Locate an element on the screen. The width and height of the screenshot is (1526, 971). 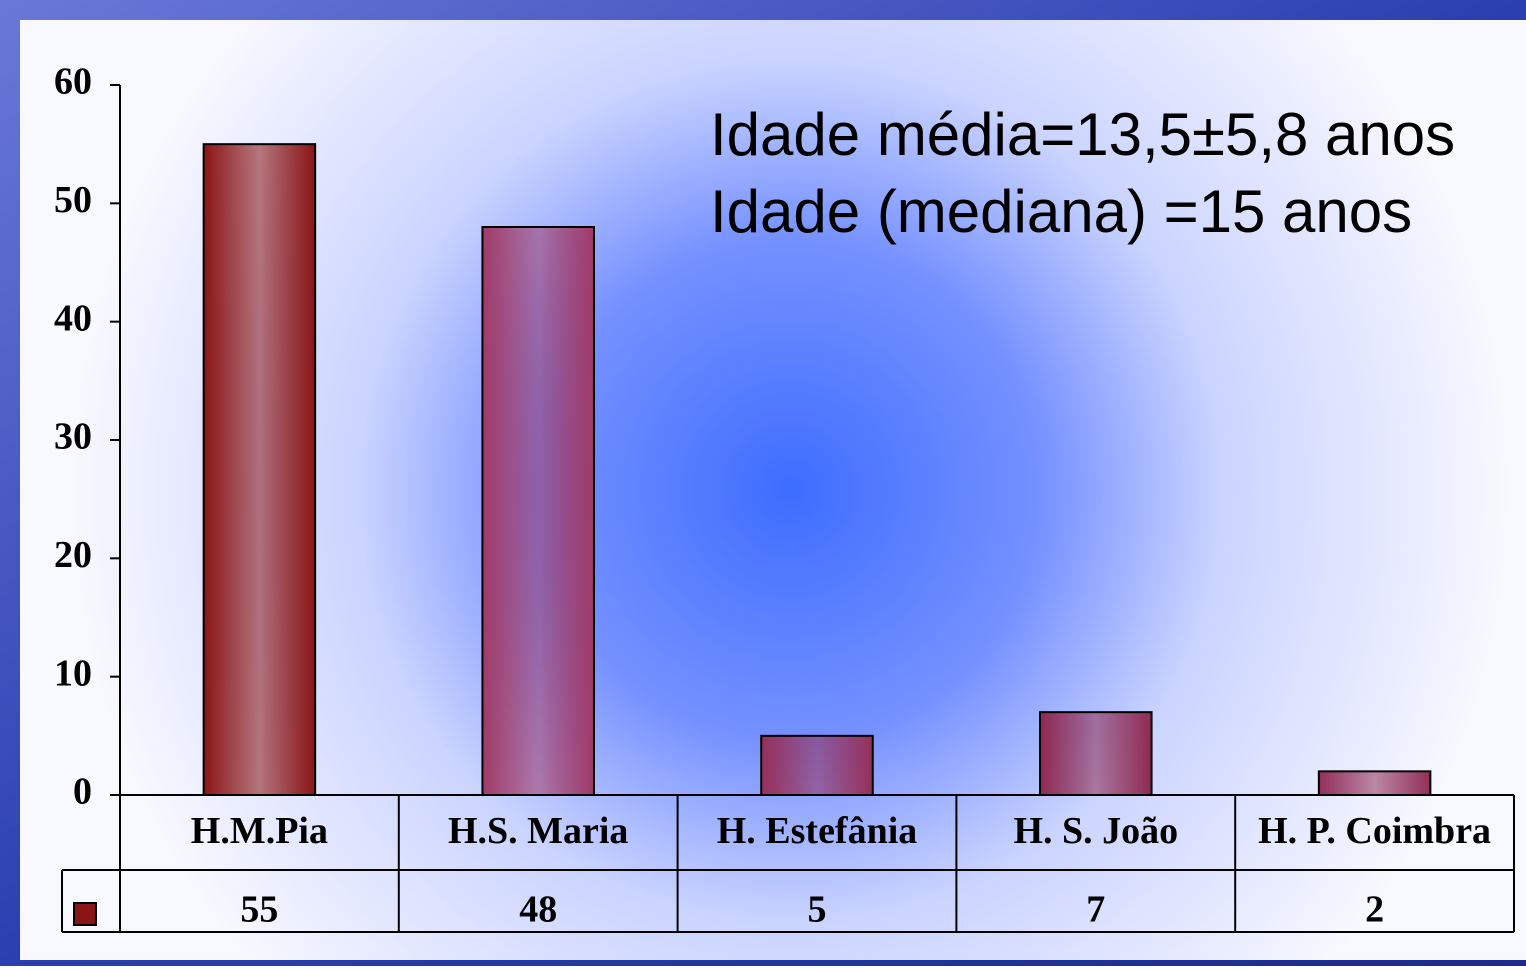
x-tick-label: H.M.Pia is located at coordinates (259, 831).